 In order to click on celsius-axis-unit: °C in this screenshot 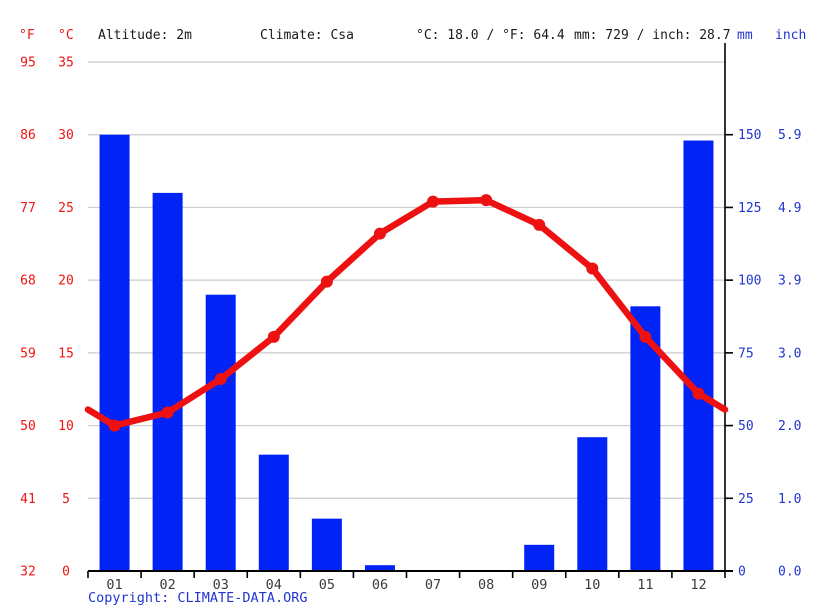, I will do `click(66, 35)`.